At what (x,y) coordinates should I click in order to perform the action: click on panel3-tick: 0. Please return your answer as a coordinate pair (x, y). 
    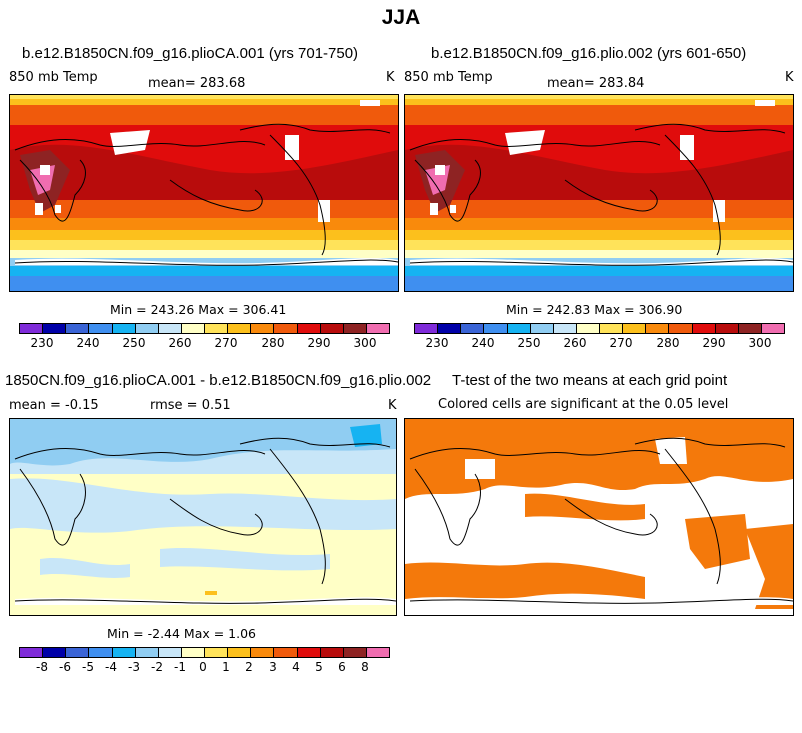
    Looking at the image, I should click on (203, 667).